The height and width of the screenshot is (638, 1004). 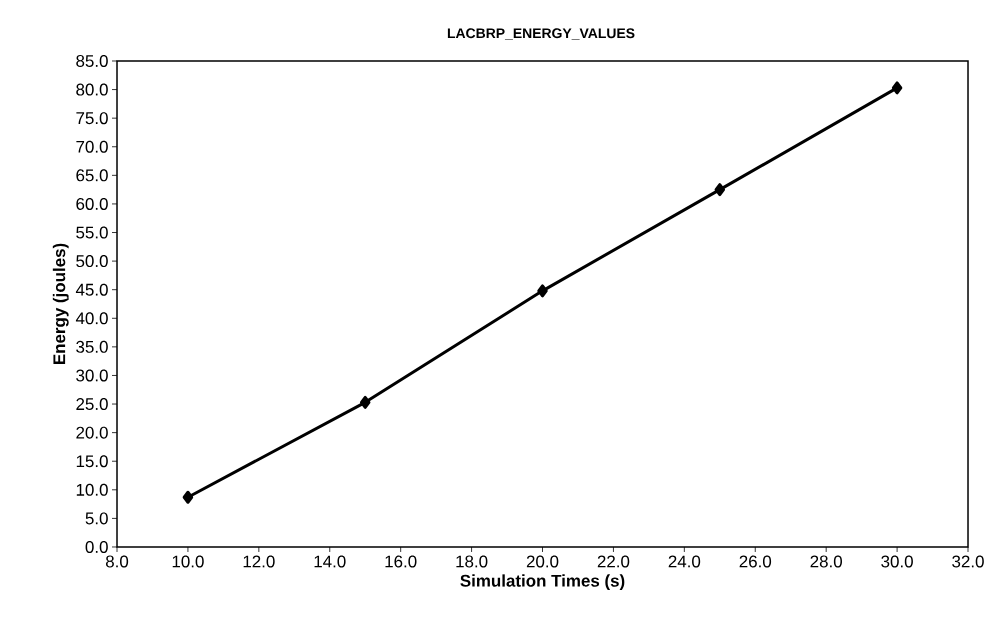 I want to click on x-axis-title: Simulation Times (s), so click(x=542, y=582).